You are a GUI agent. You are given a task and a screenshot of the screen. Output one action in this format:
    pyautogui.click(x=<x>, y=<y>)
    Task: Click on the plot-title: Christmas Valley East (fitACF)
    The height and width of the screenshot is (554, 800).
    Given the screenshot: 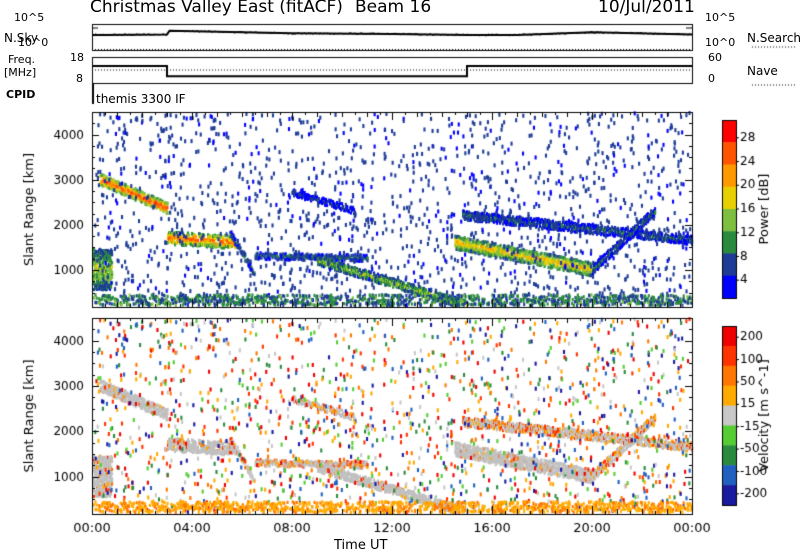 What is the action you would take?
    pyautogui.click(x=216, y=8)
    